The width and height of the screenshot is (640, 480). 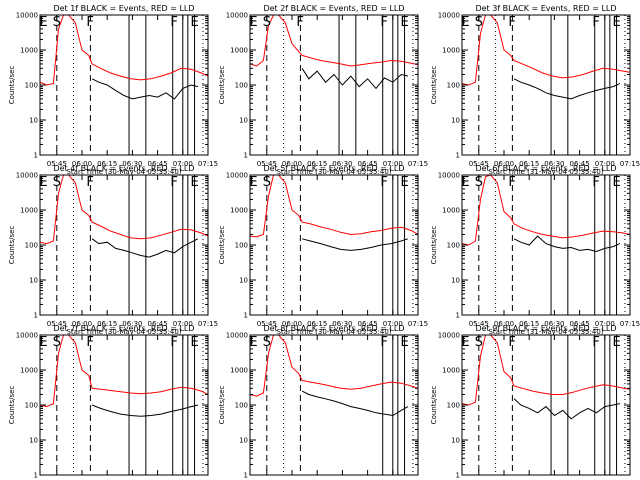 I want to click on chart-title: Det 4f BLACK = Events, RED = LLD, so click(x=123, y=168).